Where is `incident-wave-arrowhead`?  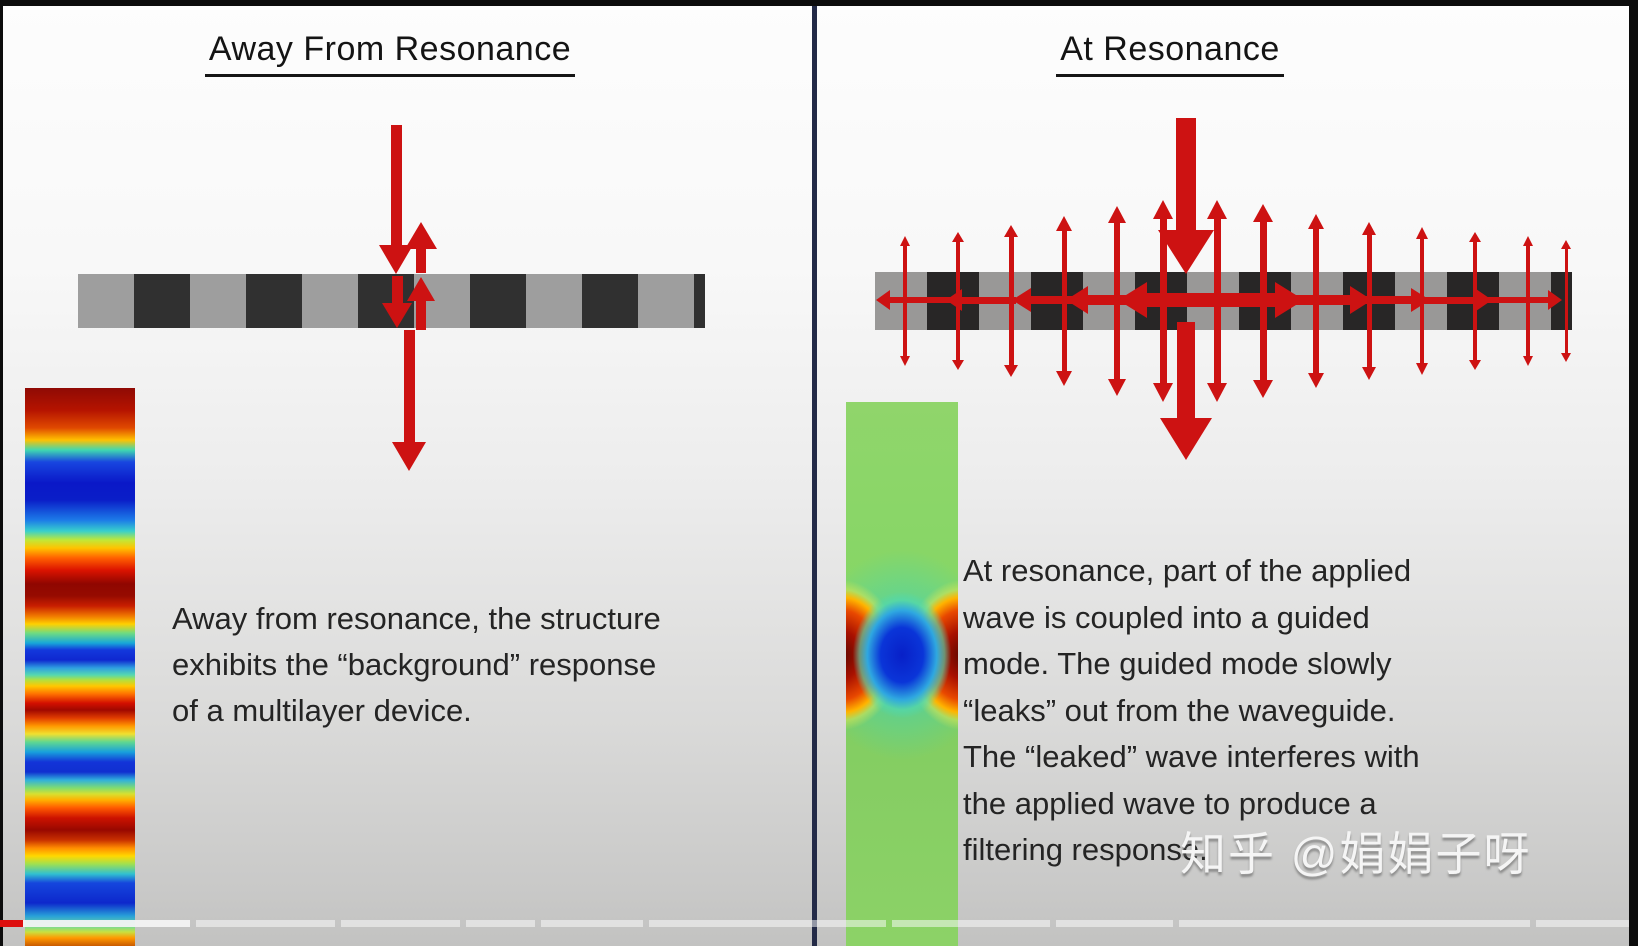 incident-wave-arrowhead is located at coordinates (396, 259).